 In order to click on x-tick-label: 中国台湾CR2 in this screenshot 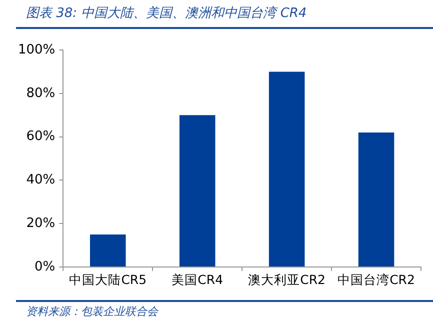, I will do `click(376, 279)`.